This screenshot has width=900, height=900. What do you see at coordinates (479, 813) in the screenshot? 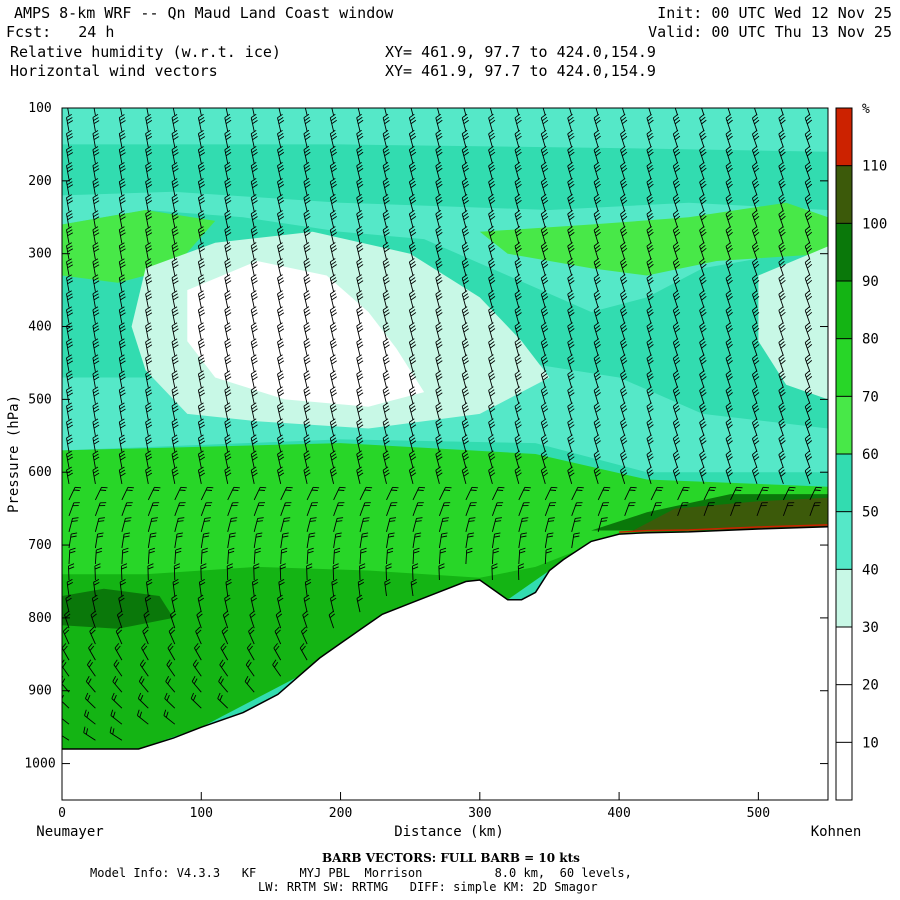
I see `x-tick-label: 300` at bounding box center [479, 813].